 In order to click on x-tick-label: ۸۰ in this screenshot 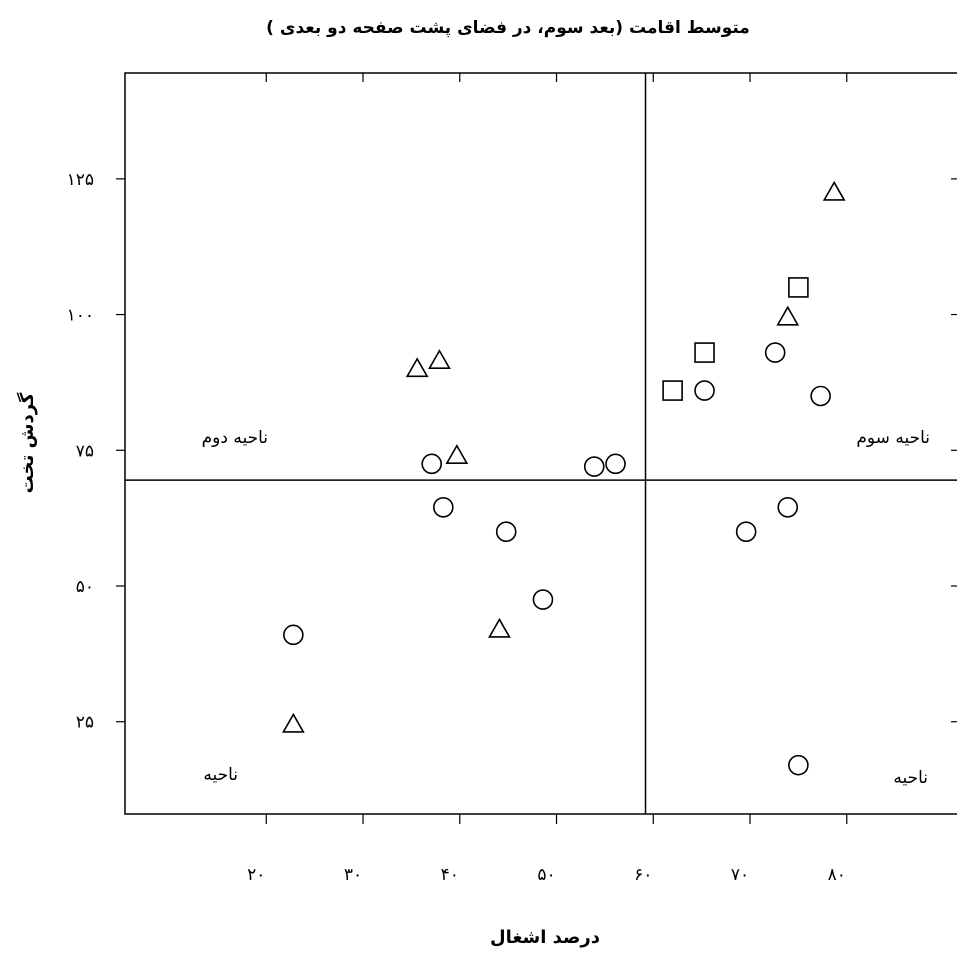, I will do `click(837, 875)`.